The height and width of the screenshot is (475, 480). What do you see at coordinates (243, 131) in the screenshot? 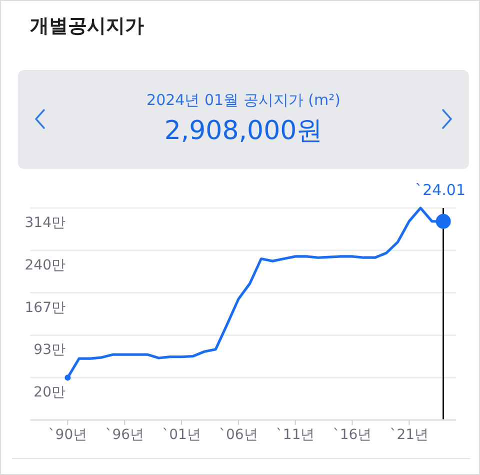
I see `text: 2,908,000원` at bounding box center [243, 131].